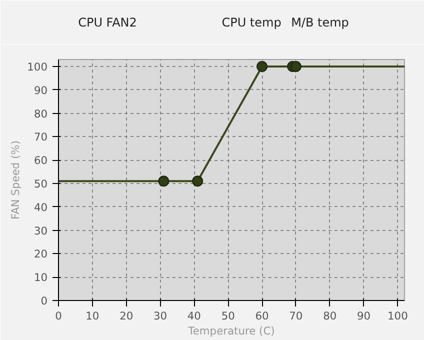 The image size is (424, 340). I want to click on y-tick-label: 80, so click(41, 113).